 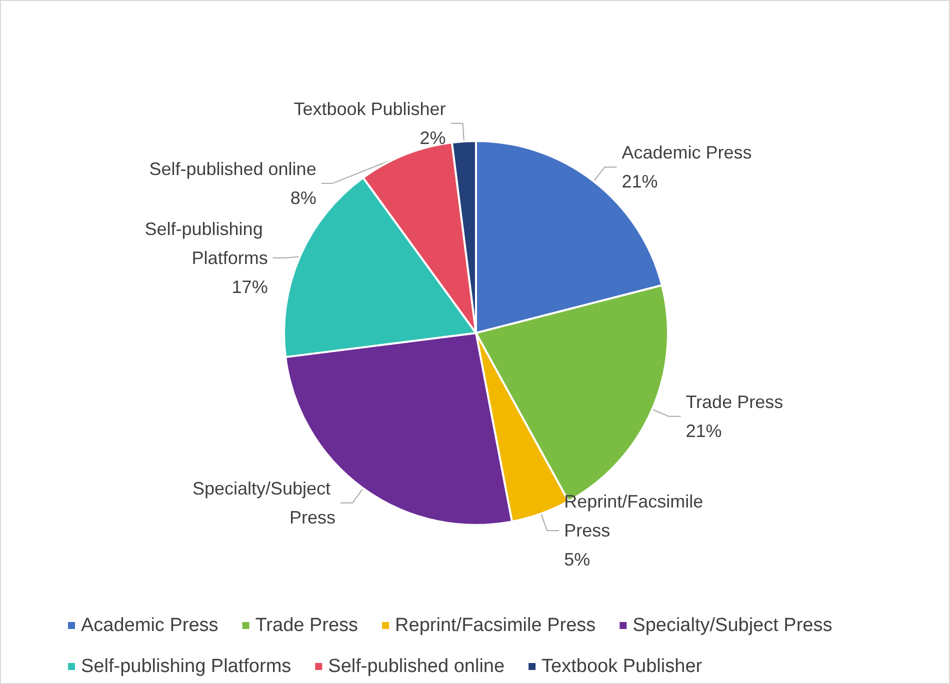 I want to click on data-label: 17%, so click(x=250, y=286).